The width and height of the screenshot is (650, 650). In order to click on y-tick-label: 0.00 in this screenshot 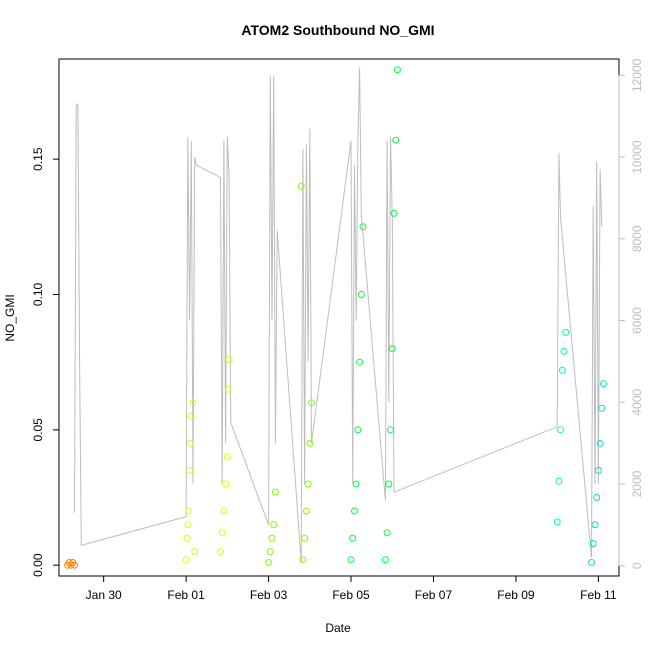, I will do `click(38, 565)`.